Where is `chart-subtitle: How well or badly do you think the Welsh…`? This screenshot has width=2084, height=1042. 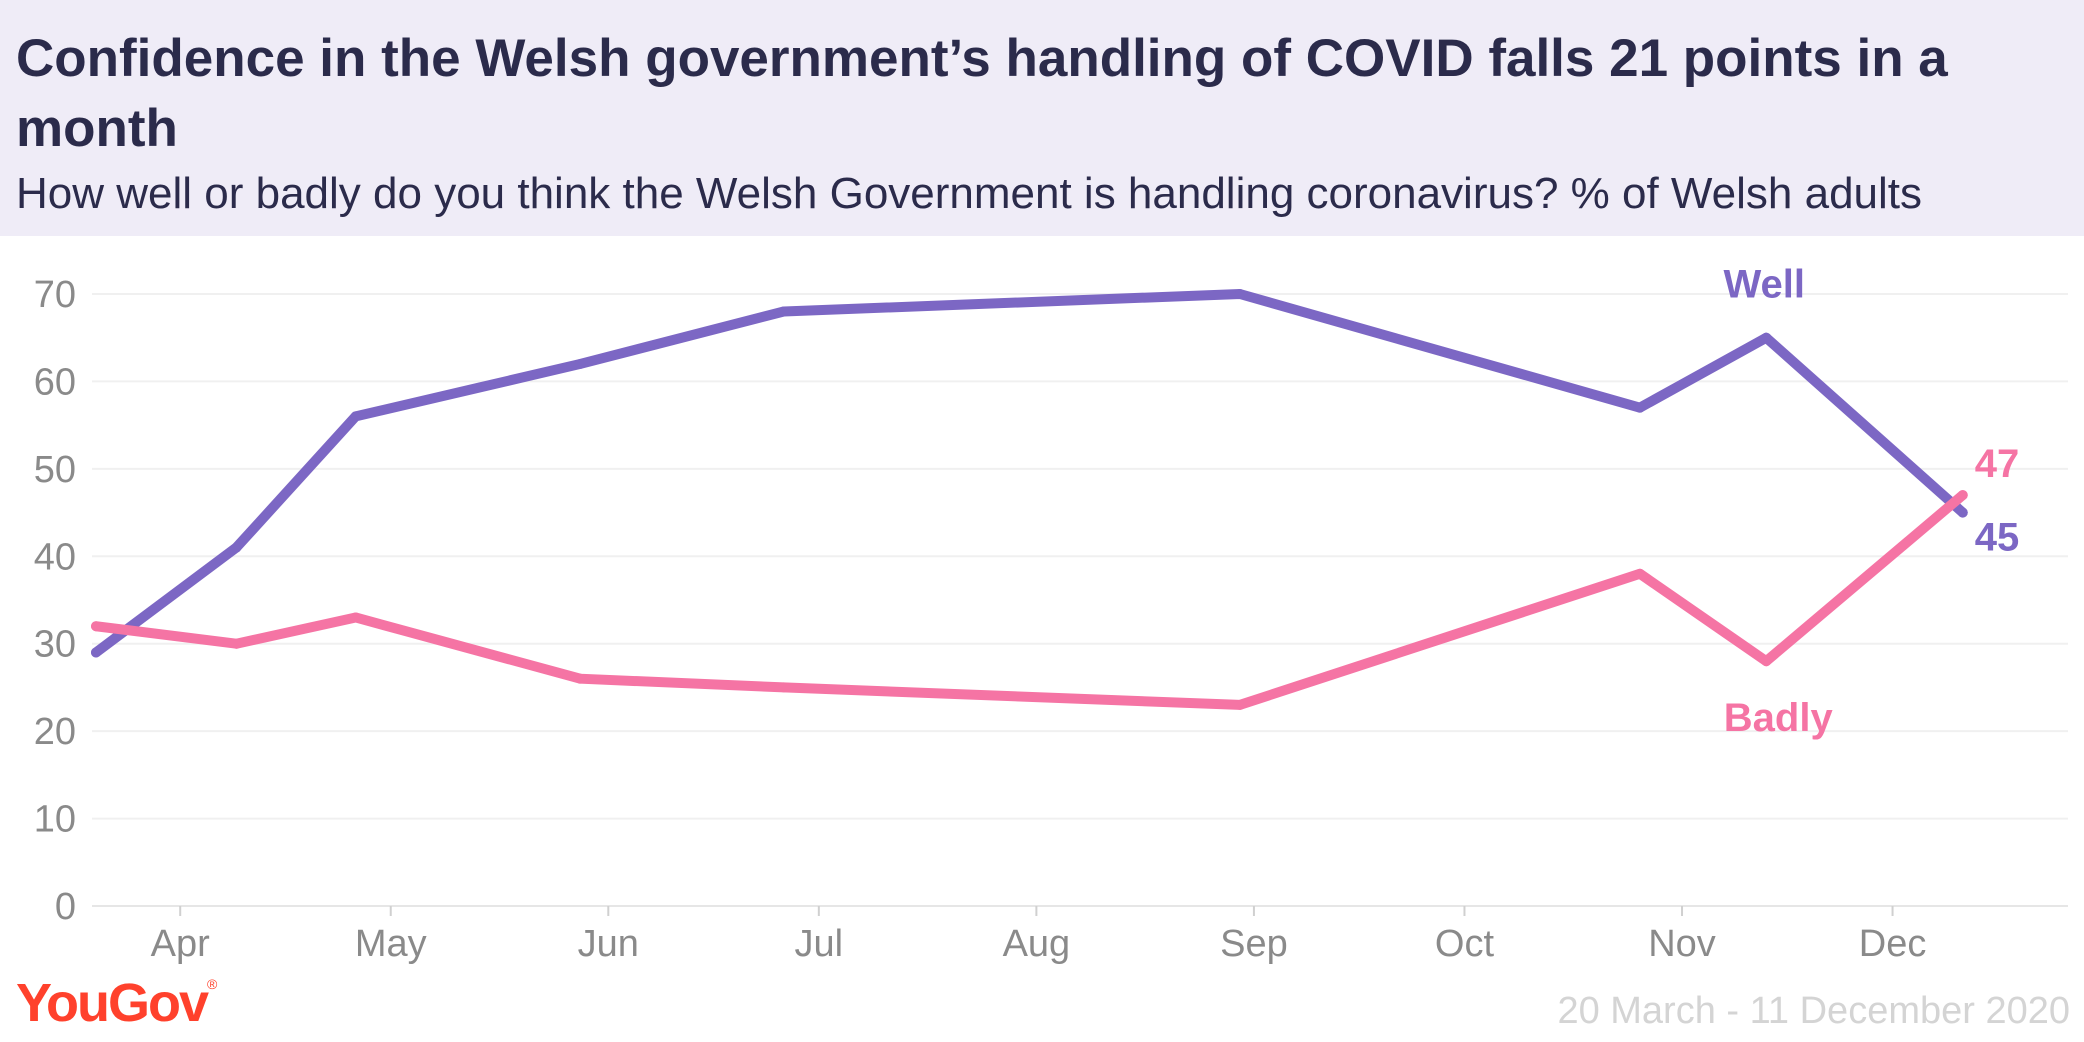
chart-subtitle: How well or badly do you think the Welsh… is located at coordinates (969, 193).